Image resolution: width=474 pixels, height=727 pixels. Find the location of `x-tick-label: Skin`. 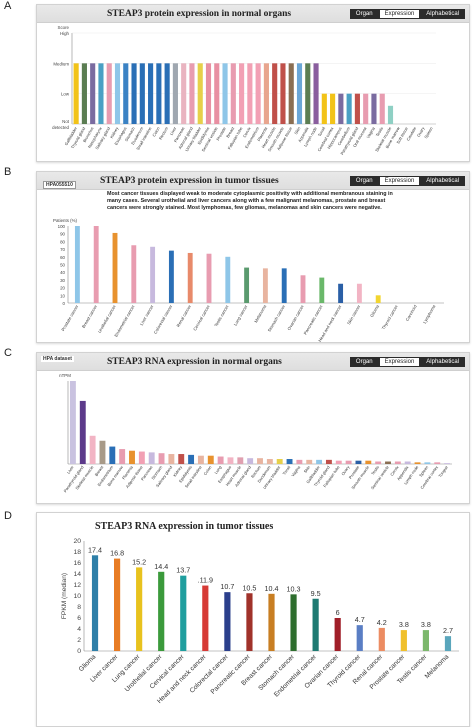

x-tick-label: Skin is located at coordinates (297, 130).